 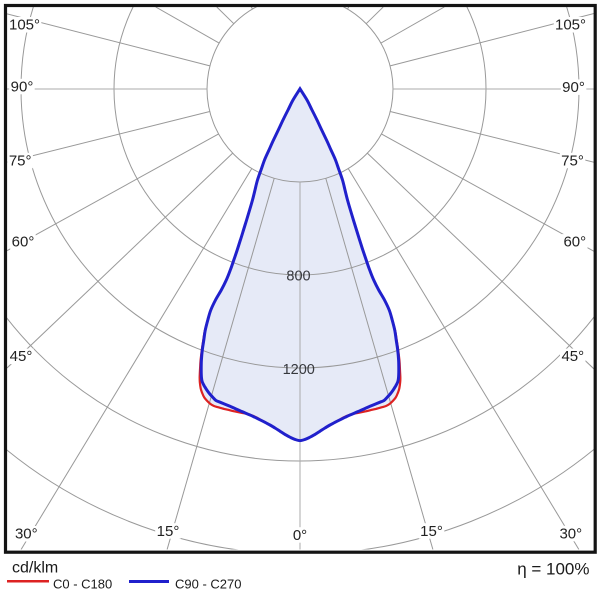 What do you see at coordinates (300, 535) in the screenshot?
I see `svg-text: 0°` at bounding box center [300, 535].